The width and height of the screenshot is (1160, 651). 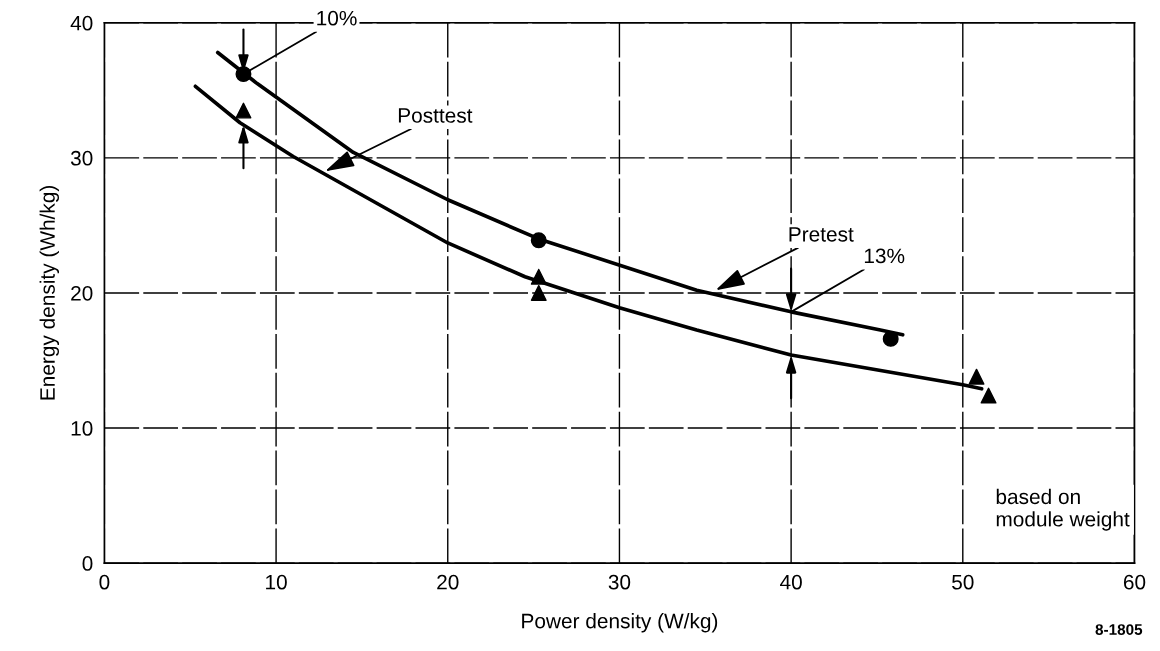 What do you see at coordinates (81, 158) in the screenshot?
I see `y-tick-label: 30` at bounding box center [81, 158].